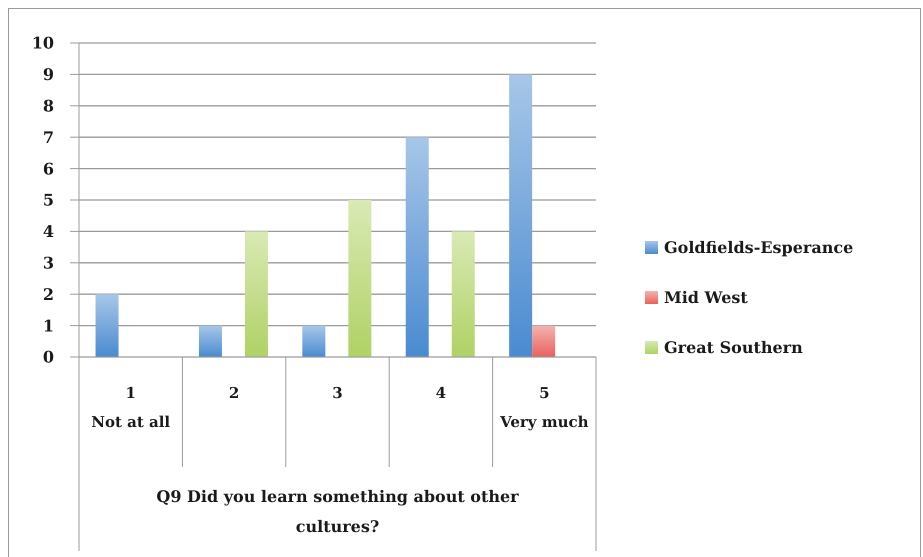 This screenshot has width=923, height=557. Describe the element at coordinates (337, 393) in the screenshot. I see `x-tick-label: 3` at that location.